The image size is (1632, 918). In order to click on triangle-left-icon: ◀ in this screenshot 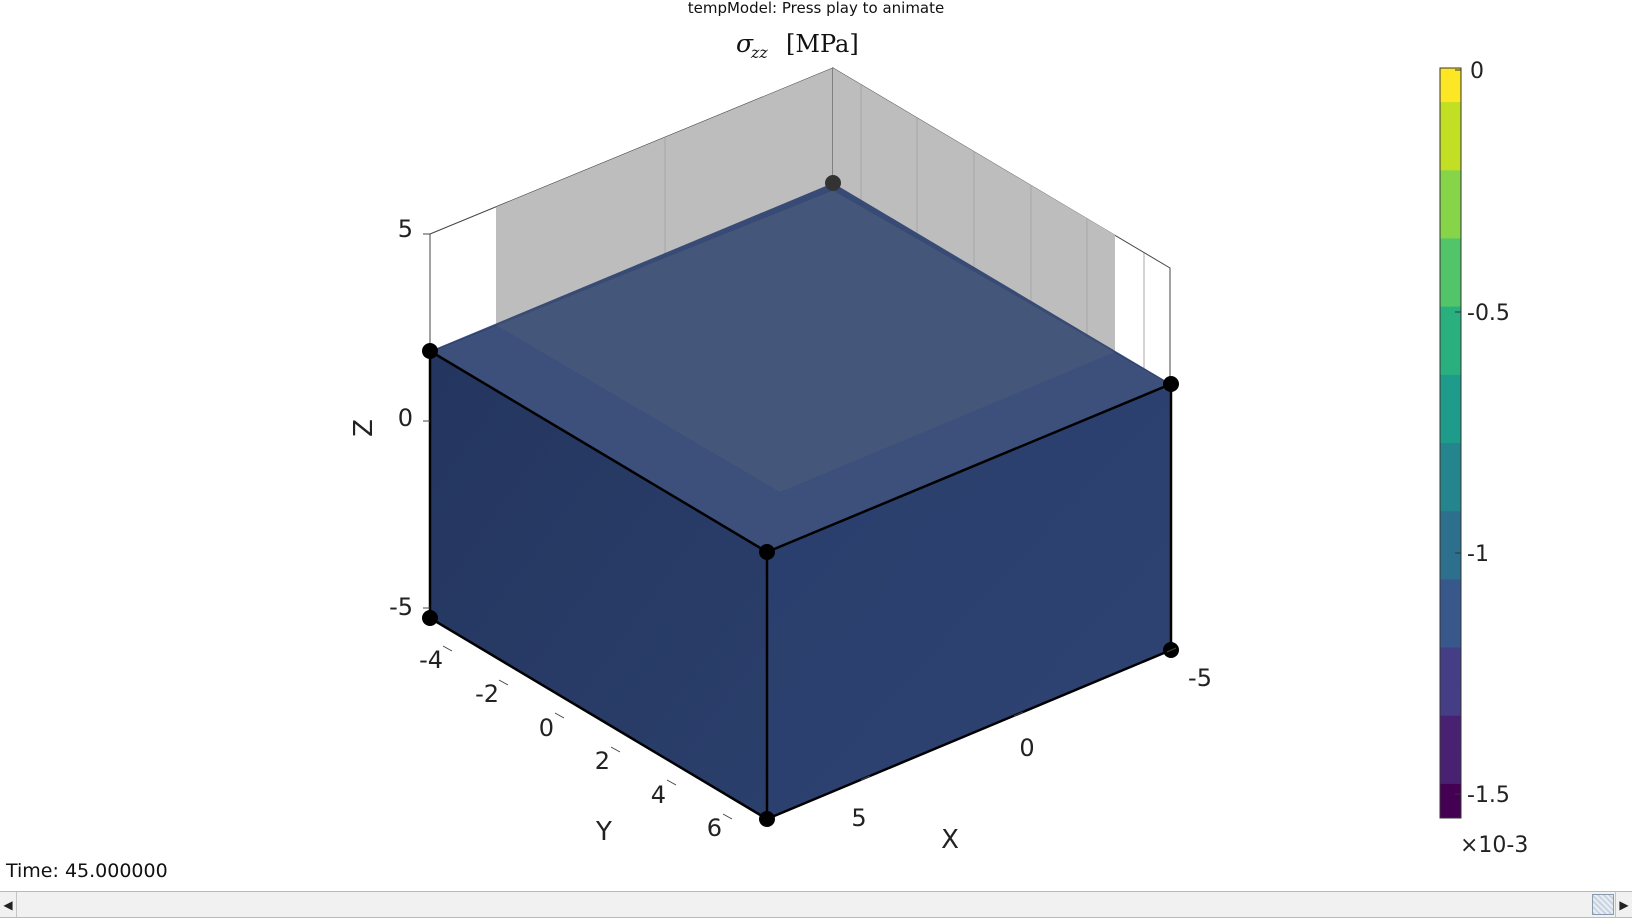, I will do `click(8, 904)`.